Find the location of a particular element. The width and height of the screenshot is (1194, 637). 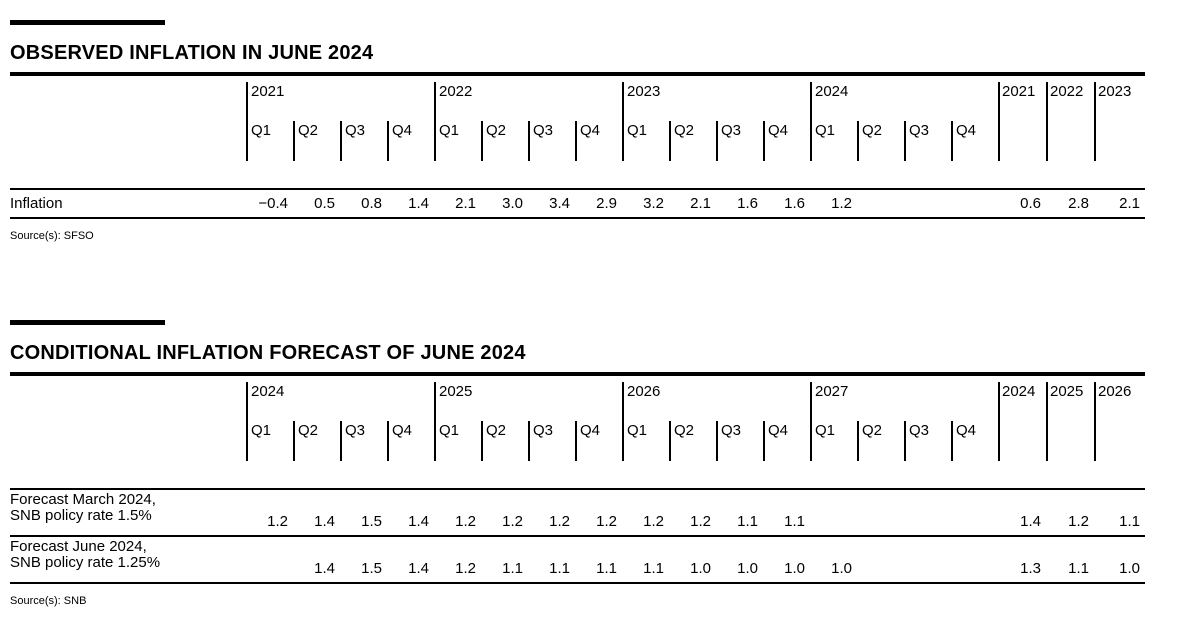

annual-year-header: 2021 is located at coordinates (1022, 121).